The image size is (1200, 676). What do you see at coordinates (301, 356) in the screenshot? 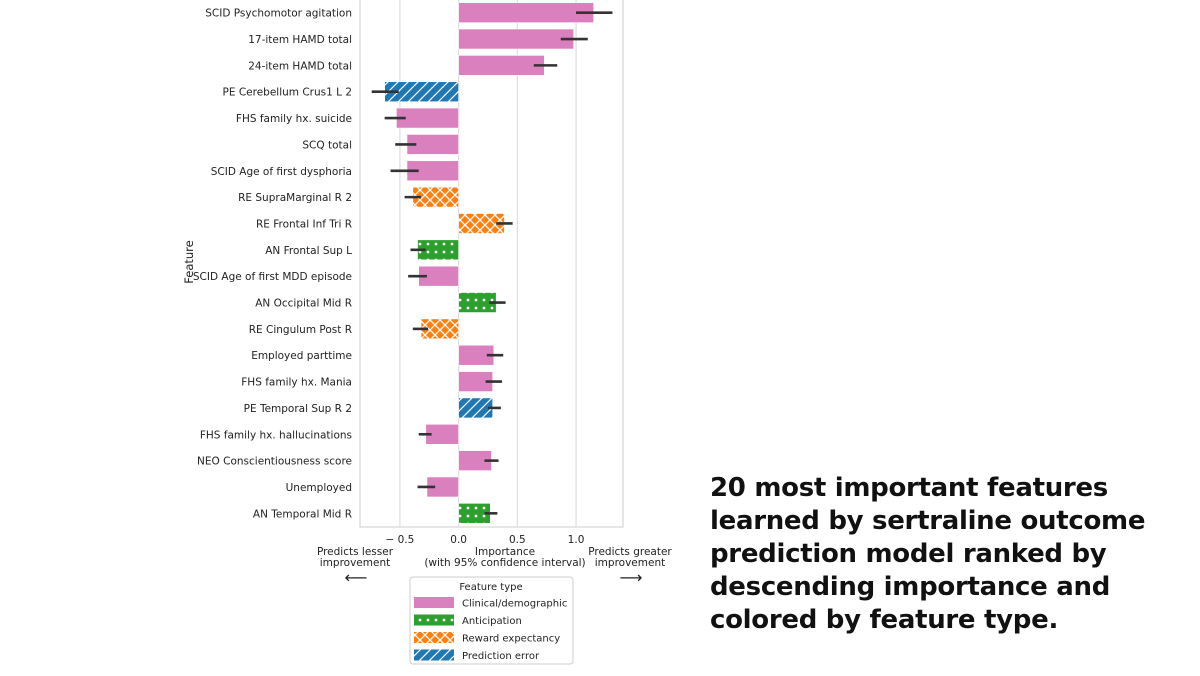
I see `feature-label: Employed parttime` at bounding box center [301, 356].